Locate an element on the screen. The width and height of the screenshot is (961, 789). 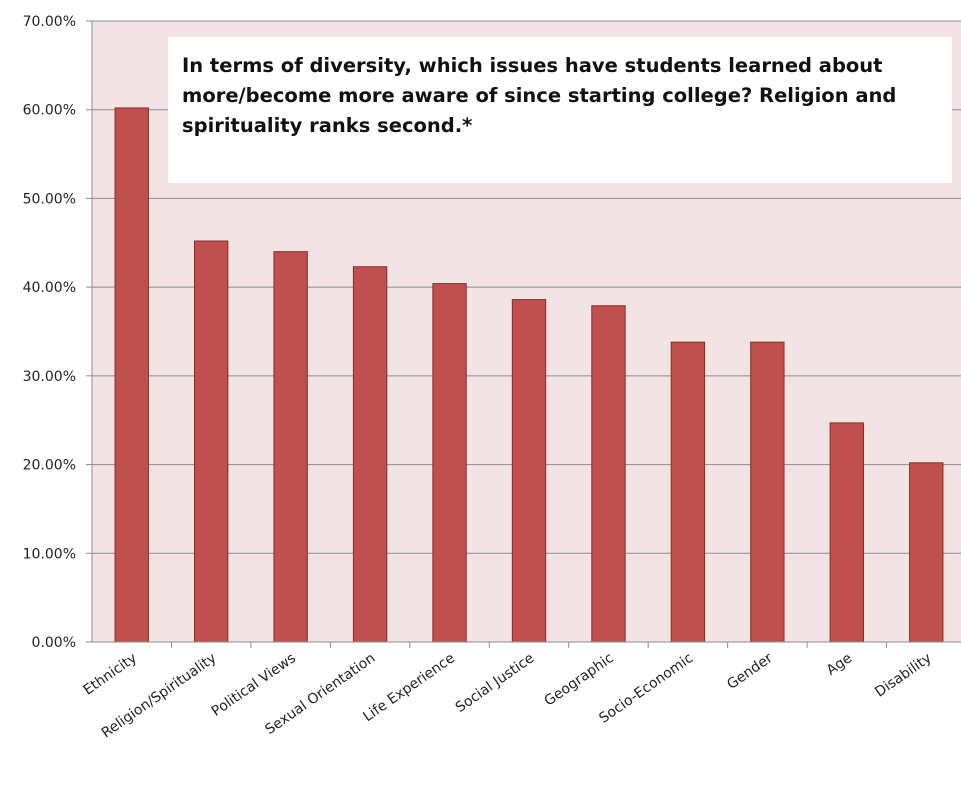
y-tick-label: 0.00% is located at coordinates (54, 643).